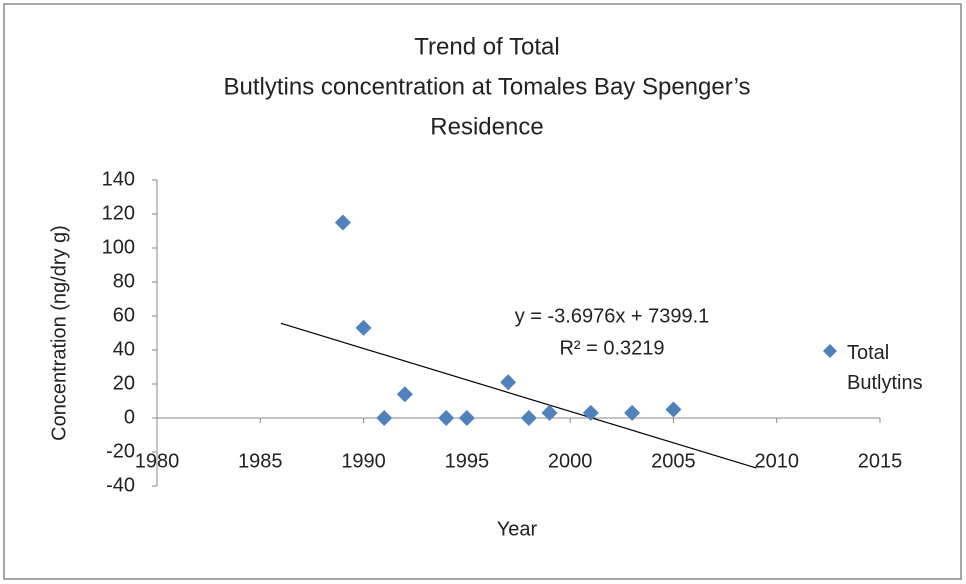  I want to click on y-tick-label: 100, so click(118, 247).